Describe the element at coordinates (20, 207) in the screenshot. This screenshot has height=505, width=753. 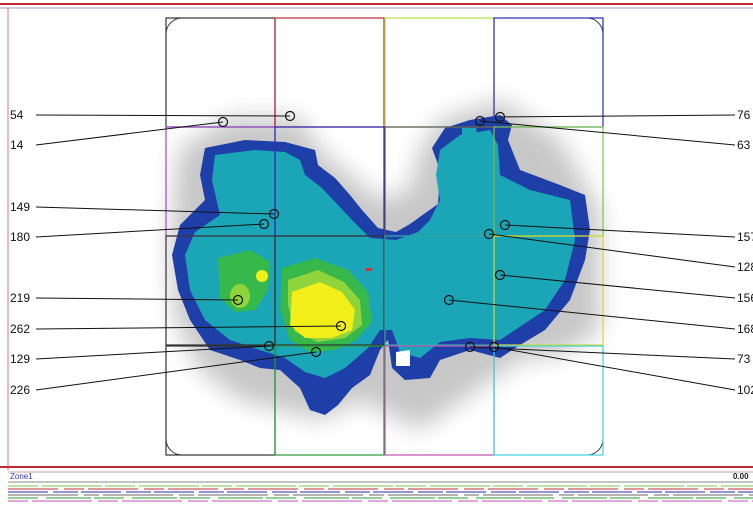
I see `callout-label: 149` at that location.